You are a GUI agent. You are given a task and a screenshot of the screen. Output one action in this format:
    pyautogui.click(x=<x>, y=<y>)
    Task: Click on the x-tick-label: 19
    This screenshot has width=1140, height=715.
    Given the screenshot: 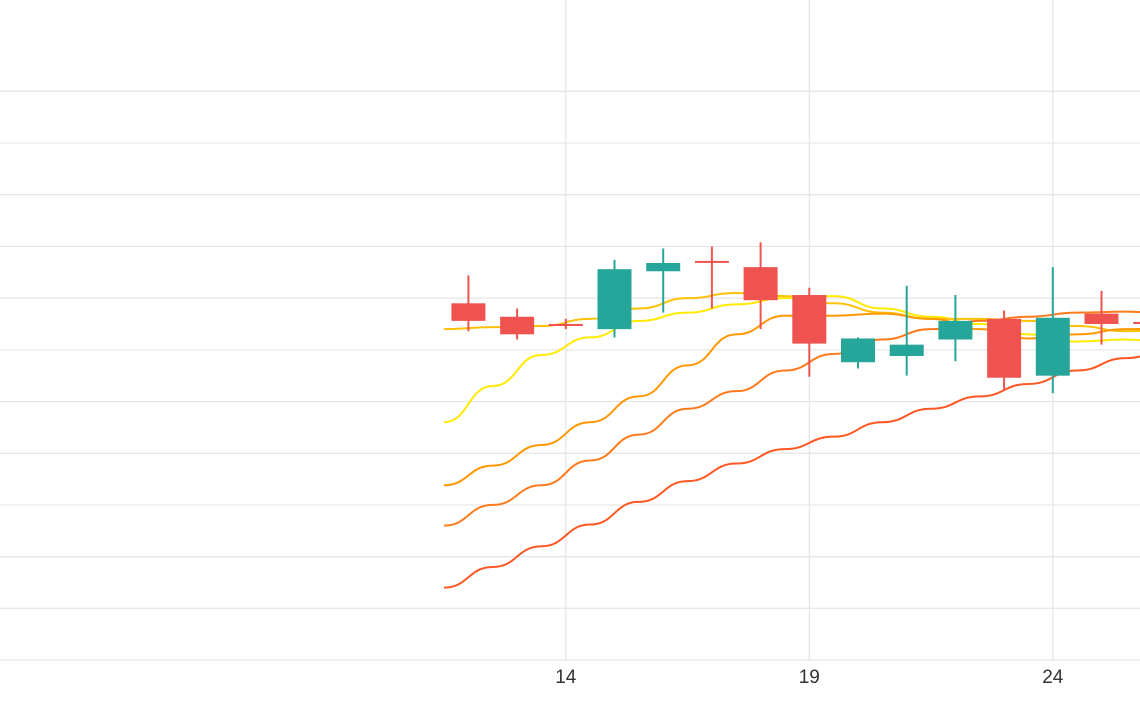 What is the action you would take?
    pyautogui.click(x=809, y=677)
    